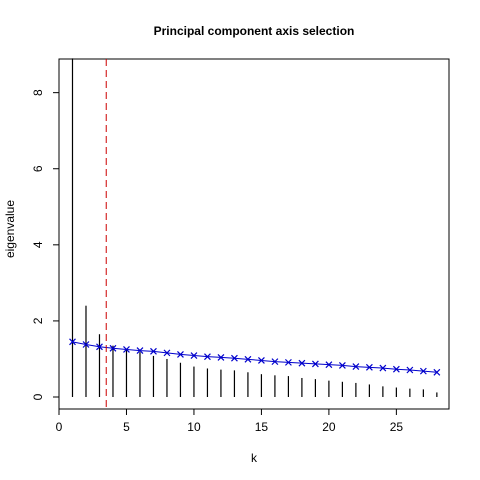  Describe the element at coordinates (38, 396) in the screenshot. I see `y-tick-label: 0` at that location.